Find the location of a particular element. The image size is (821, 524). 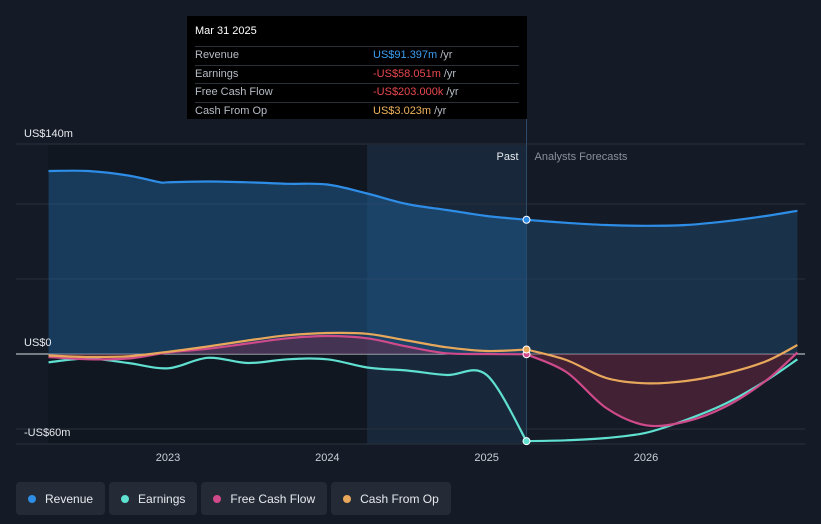

revenue-area-forecast is located at coordinates (662, 282).